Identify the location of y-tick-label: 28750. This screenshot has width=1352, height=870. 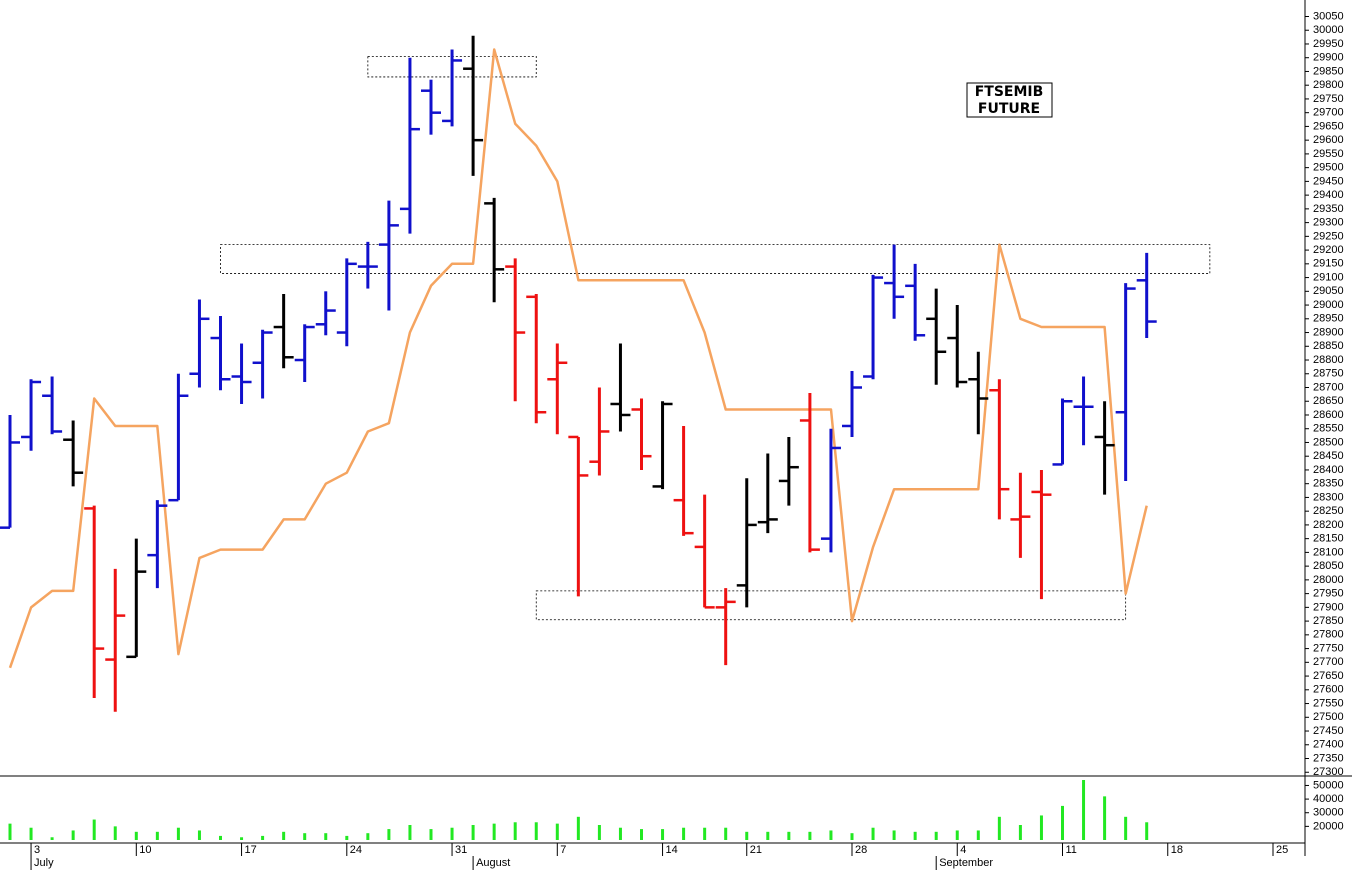
(1328, 374).